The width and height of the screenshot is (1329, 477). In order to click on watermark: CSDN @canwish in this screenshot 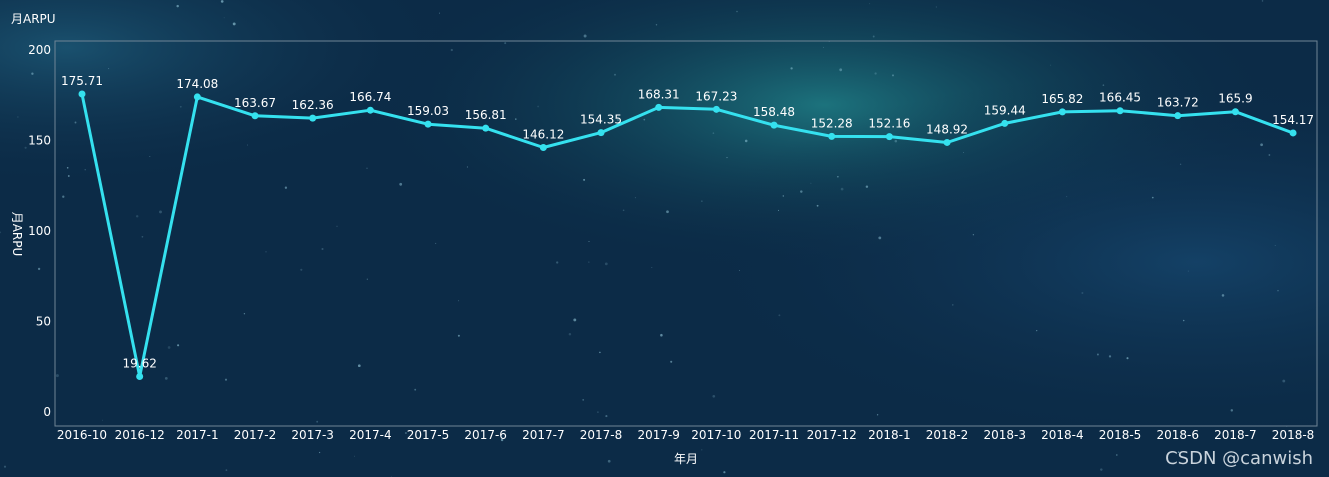, I will do `click(1239, 458)`.